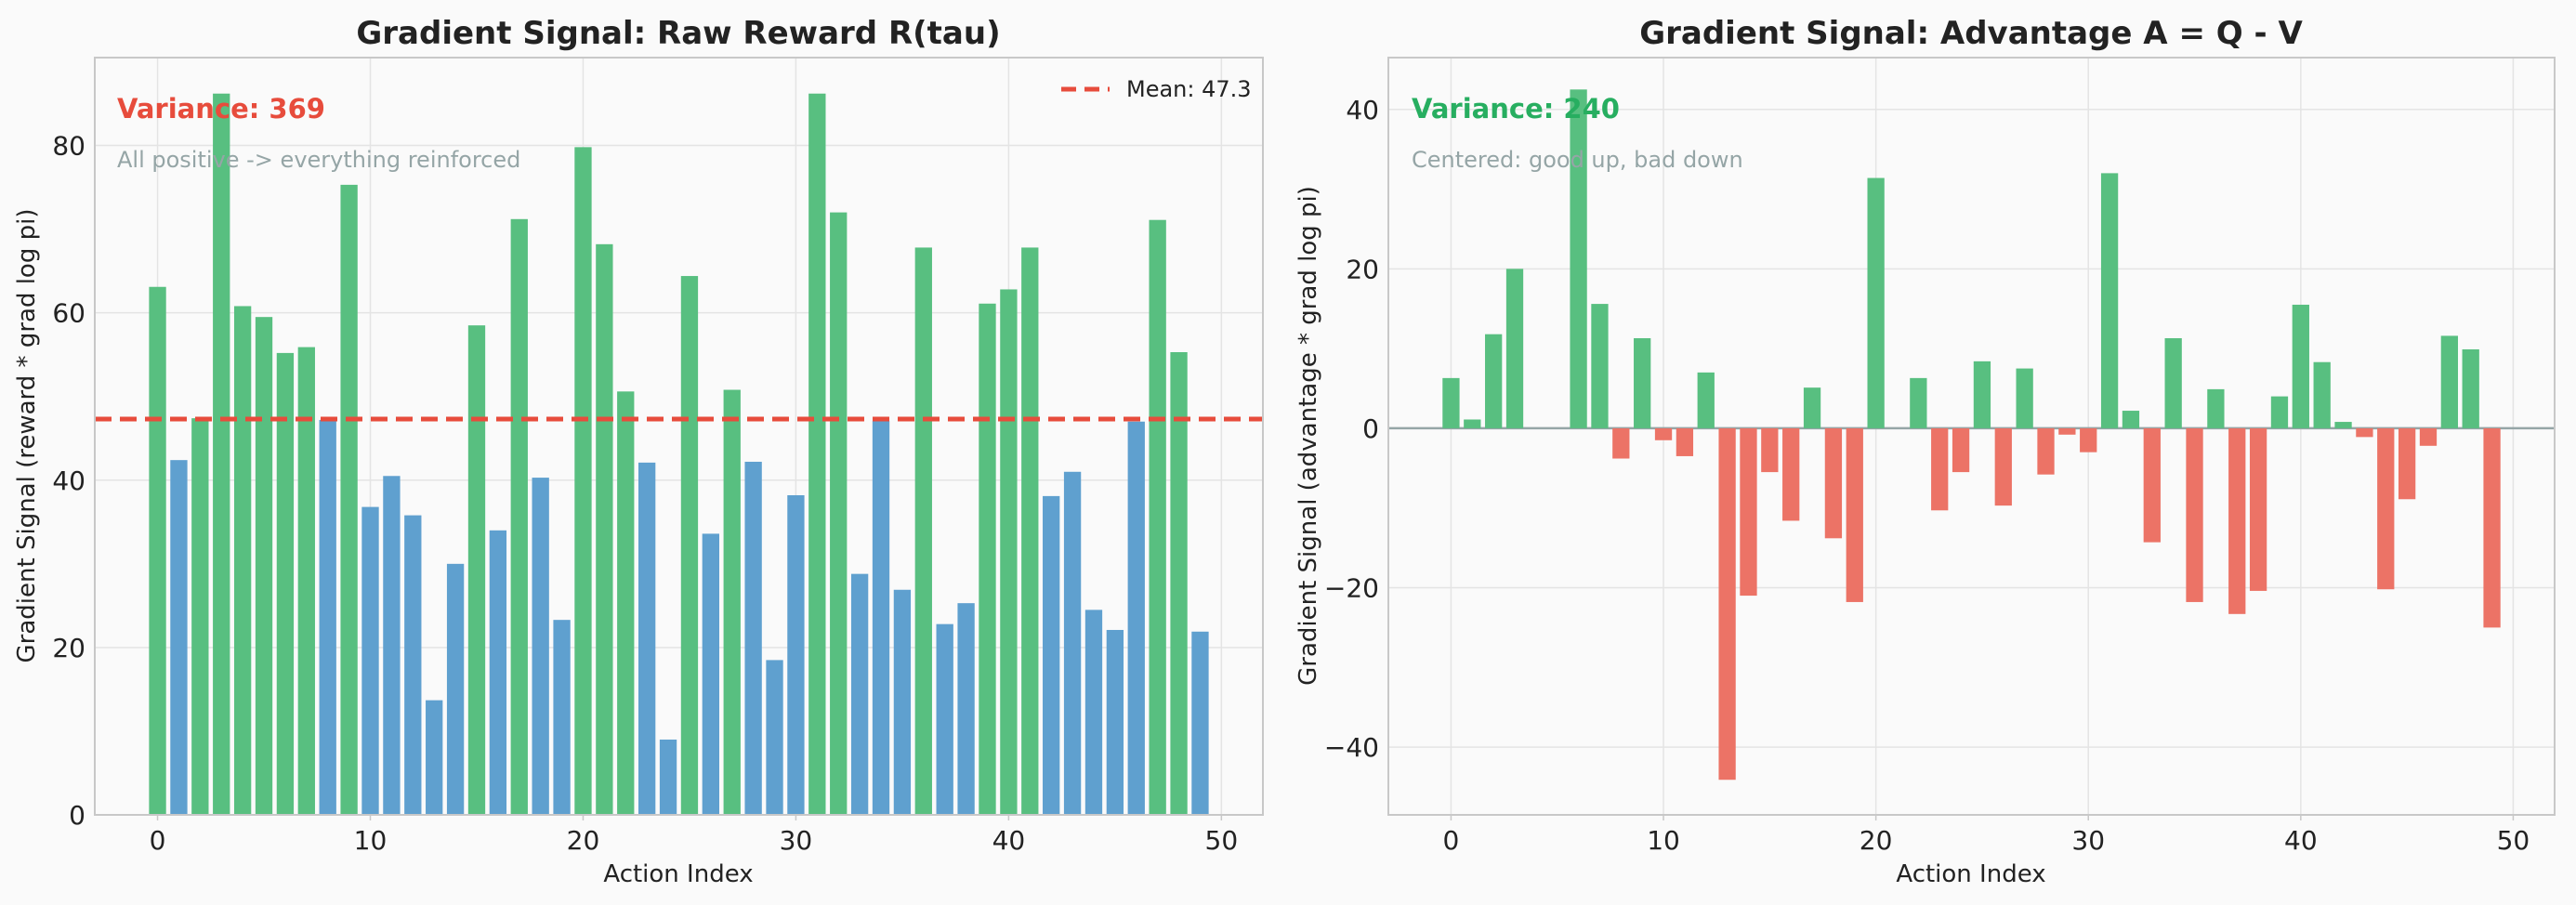 Image resolution: width=2576 pixels, height=905 pixels. I want to click on advantage-x-tick-label: 20, so click(1876, 840).